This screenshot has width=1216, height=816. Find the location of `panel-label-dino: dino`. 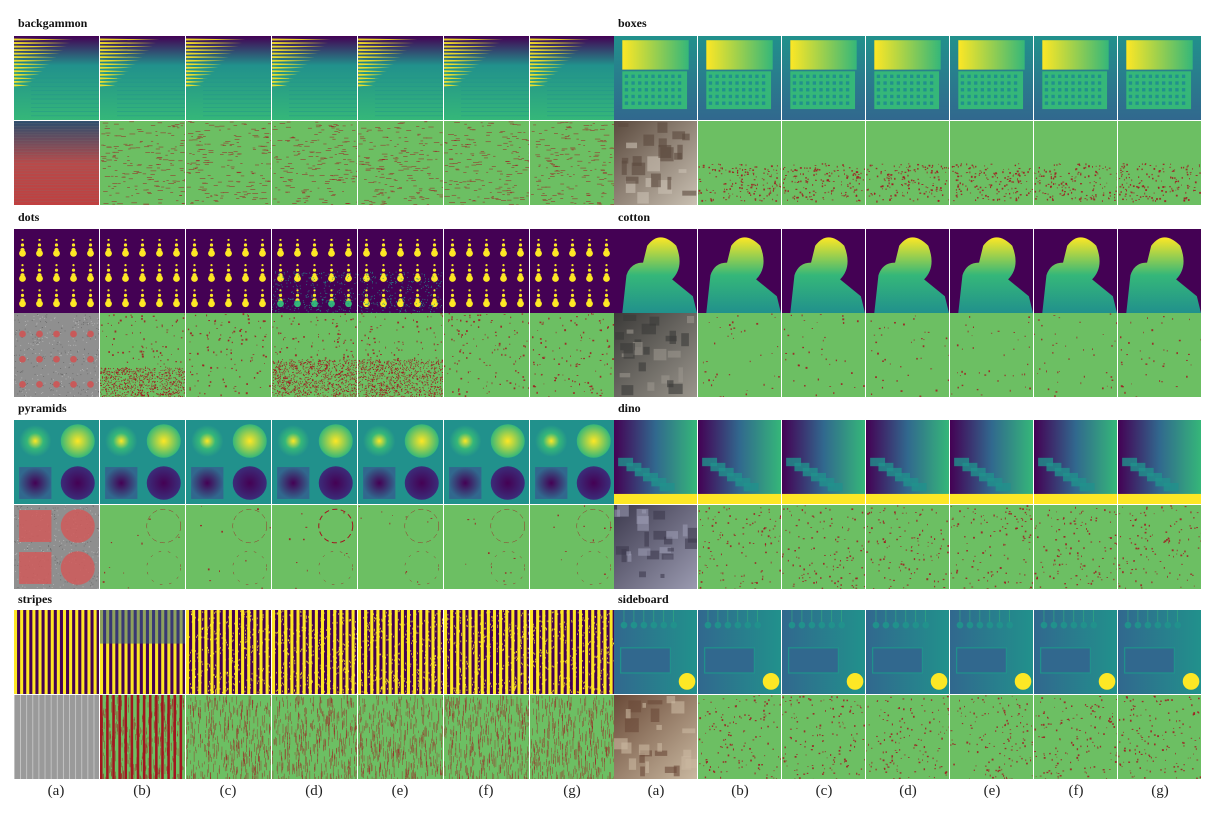

panel-label-dino: dino is located at coordinates (629, 408).